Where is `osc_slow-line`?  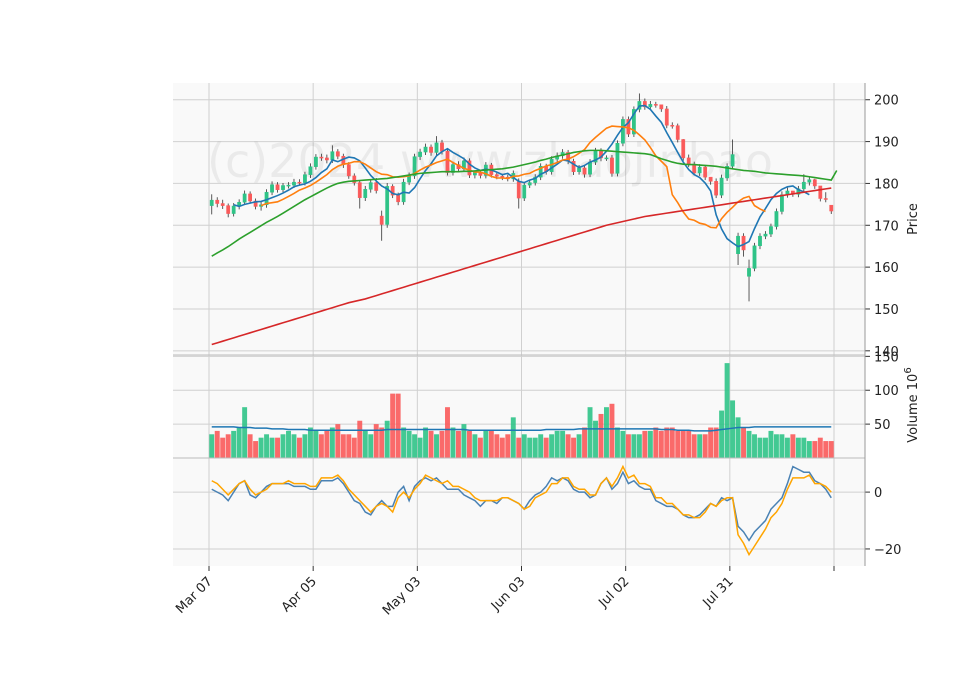 osc_slow-line is located at coordinates (521, 510).